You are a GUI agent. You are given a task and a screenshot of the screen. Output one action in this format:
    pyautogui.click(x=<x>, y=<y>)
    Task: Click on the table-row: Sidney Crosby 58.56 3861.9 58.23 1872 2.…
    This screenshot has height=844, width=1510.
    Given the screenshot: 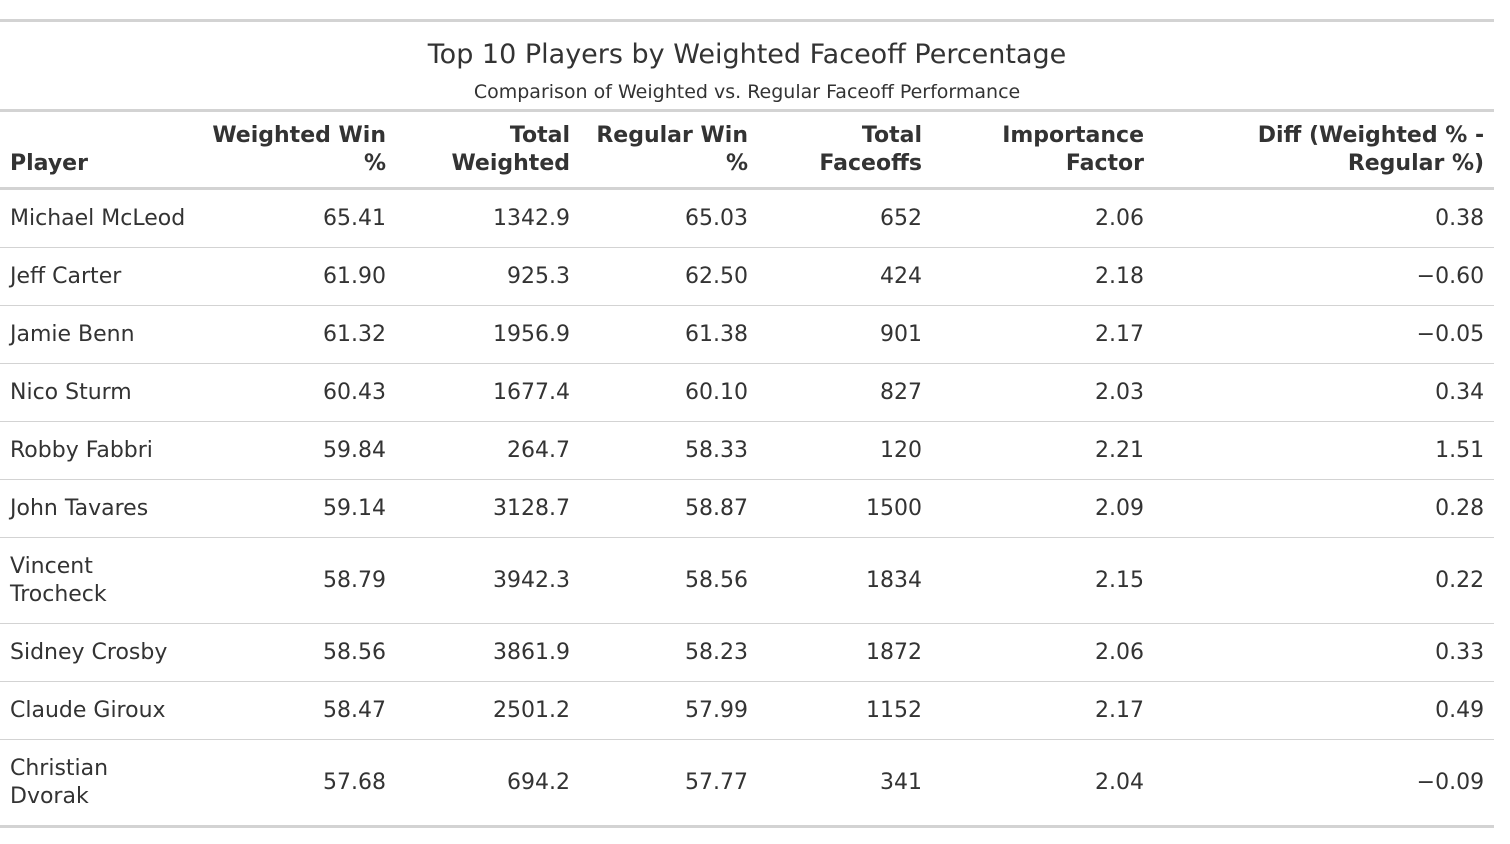 What is the action you would take?
    pyautogui.click(x=747, y=652)
    